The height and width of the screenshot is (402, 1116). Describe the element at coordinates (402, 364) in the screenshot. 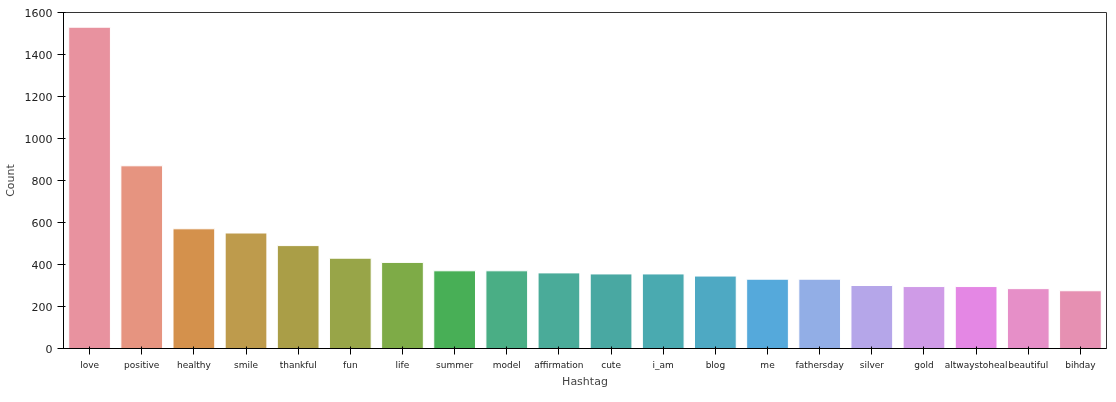

I see `x-tick-label: life` at that location.